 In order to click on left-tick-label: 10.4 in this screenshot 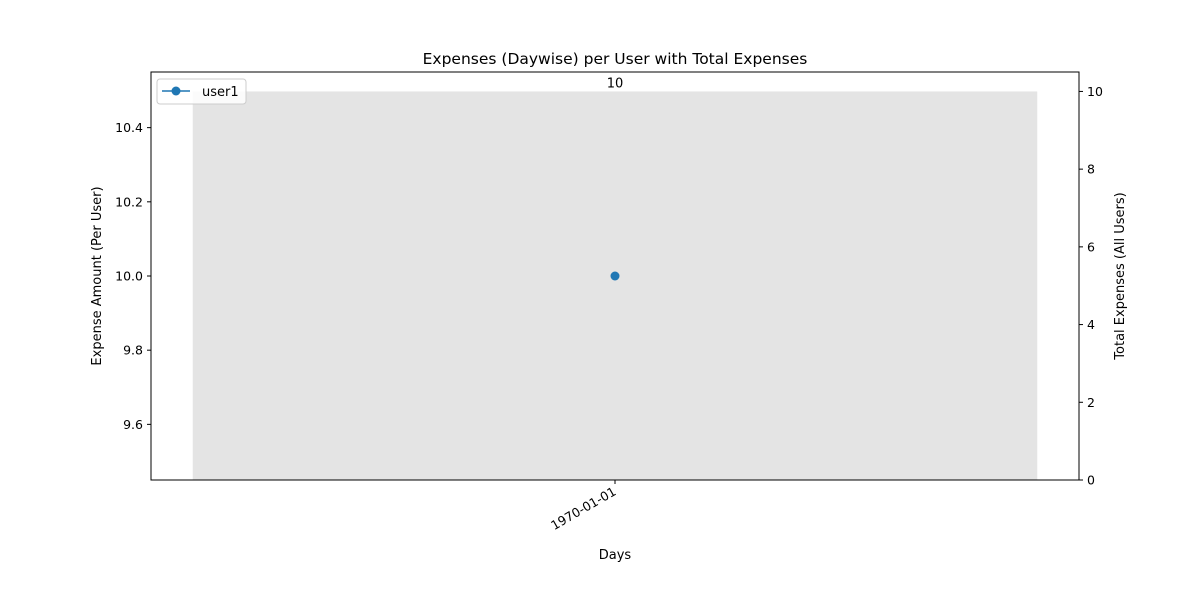, I will do `click(129, 127)`.